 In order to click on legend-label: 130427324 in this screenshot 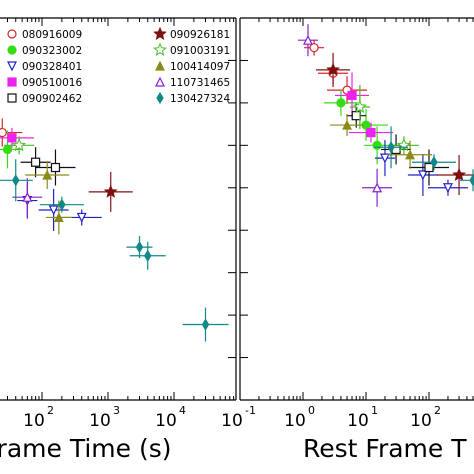, I will do `click(200, 99)`.